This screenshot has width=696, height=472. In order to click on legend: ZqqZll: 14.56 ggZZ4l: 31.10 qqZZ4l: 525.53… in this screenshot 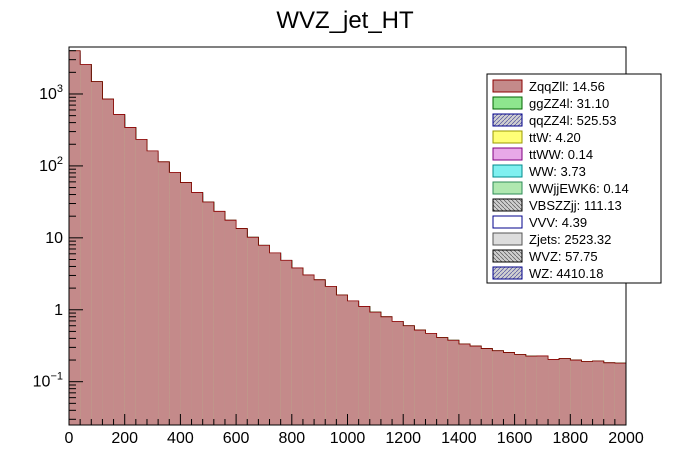, I will do `click(574, 178)`.